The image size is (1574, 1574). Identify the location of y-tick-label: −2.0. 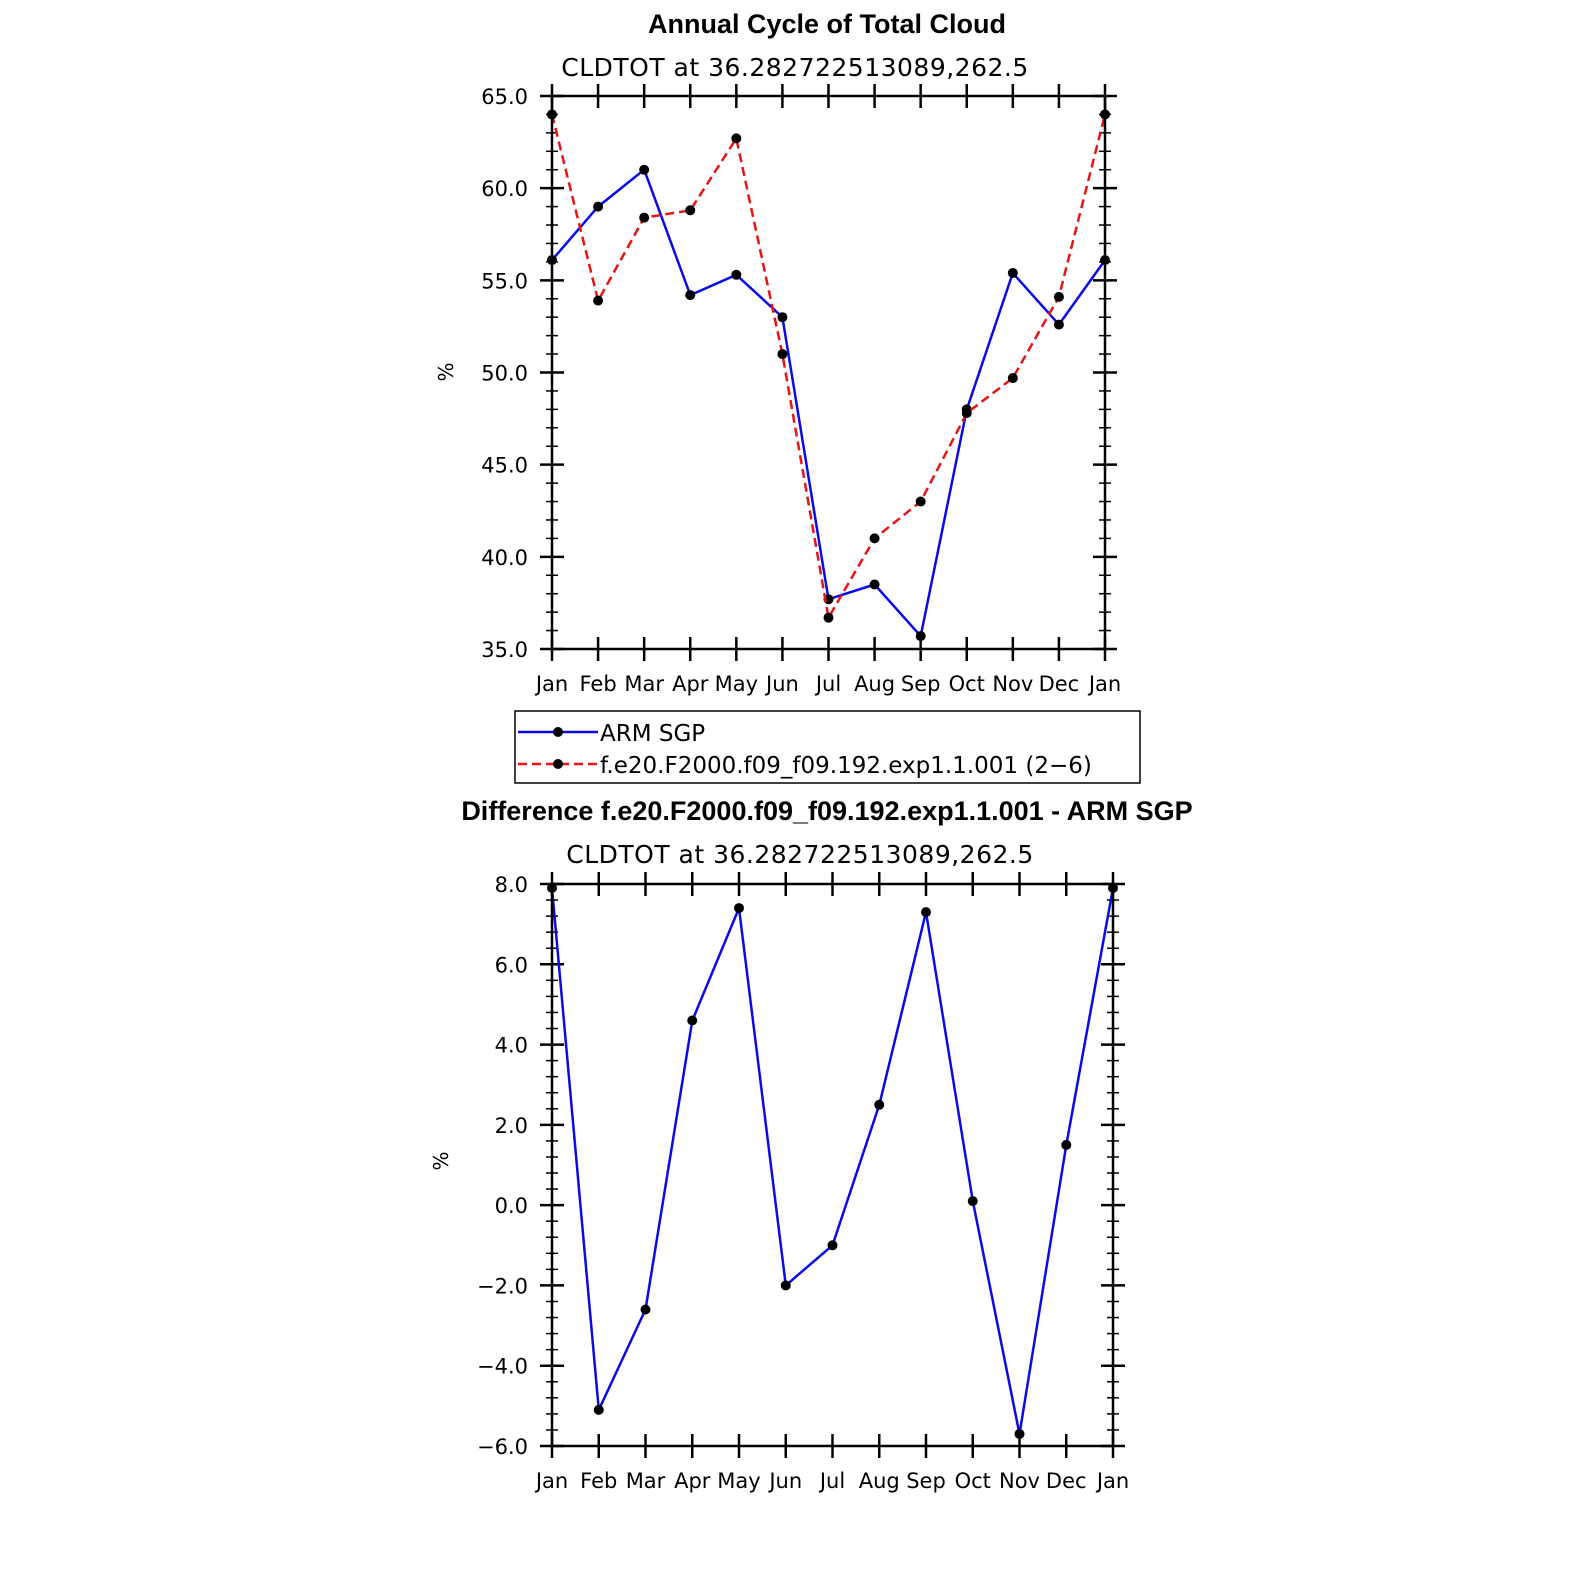
(502, 1286).